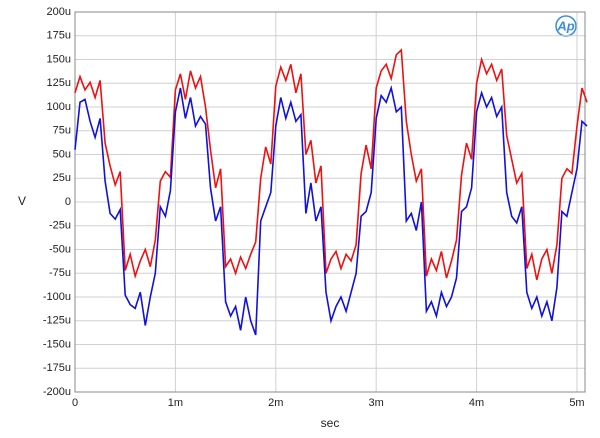 The height and width of the screenshot is (438, 600). What do you see at coordinates (57, 321) in the screenshot?
I see `y-tick-label: -125u` at bounding box center [57, 321].